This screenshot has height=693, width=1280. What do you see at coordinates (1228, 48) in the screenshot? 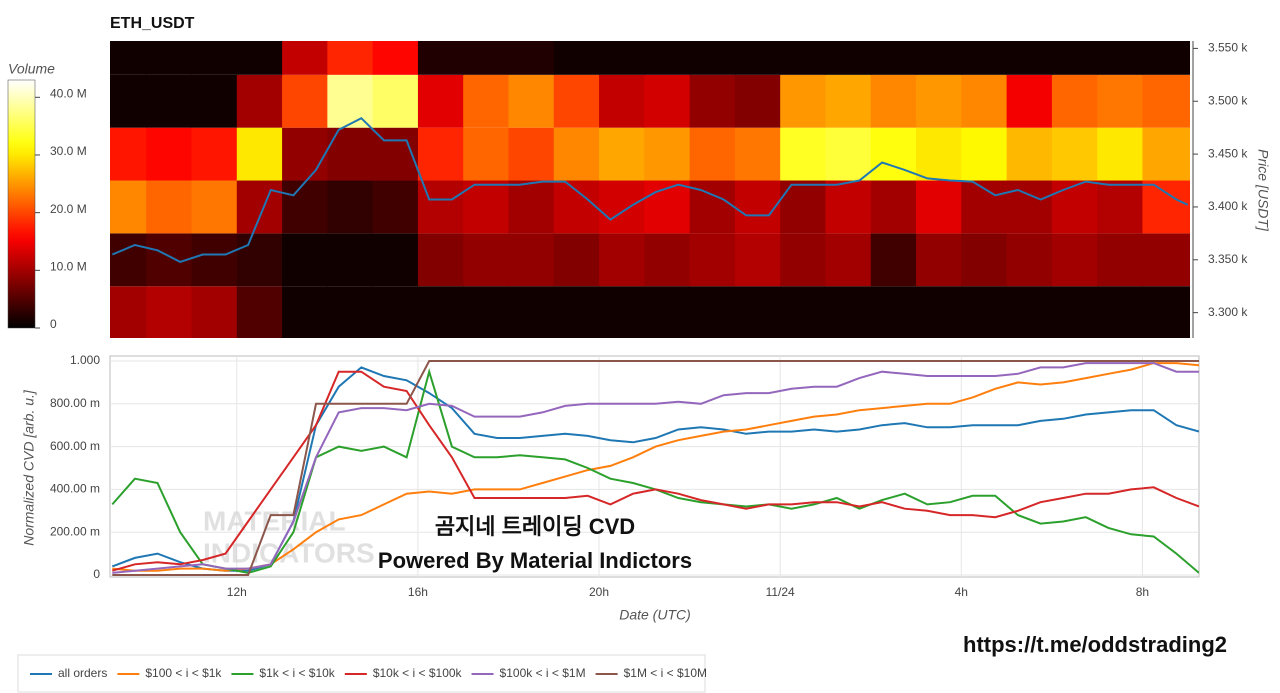
I see `y-tick-label: 3.550 k` at bounding box center [1228, 48].